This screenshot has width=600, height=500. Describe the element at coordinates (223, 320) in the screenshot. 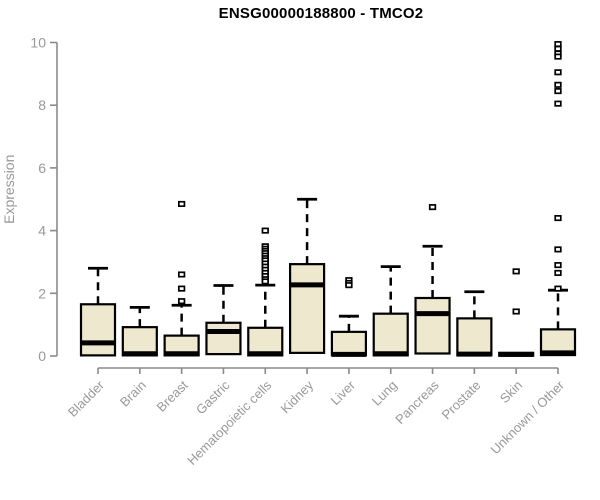

I see `box-gastric` at that location.